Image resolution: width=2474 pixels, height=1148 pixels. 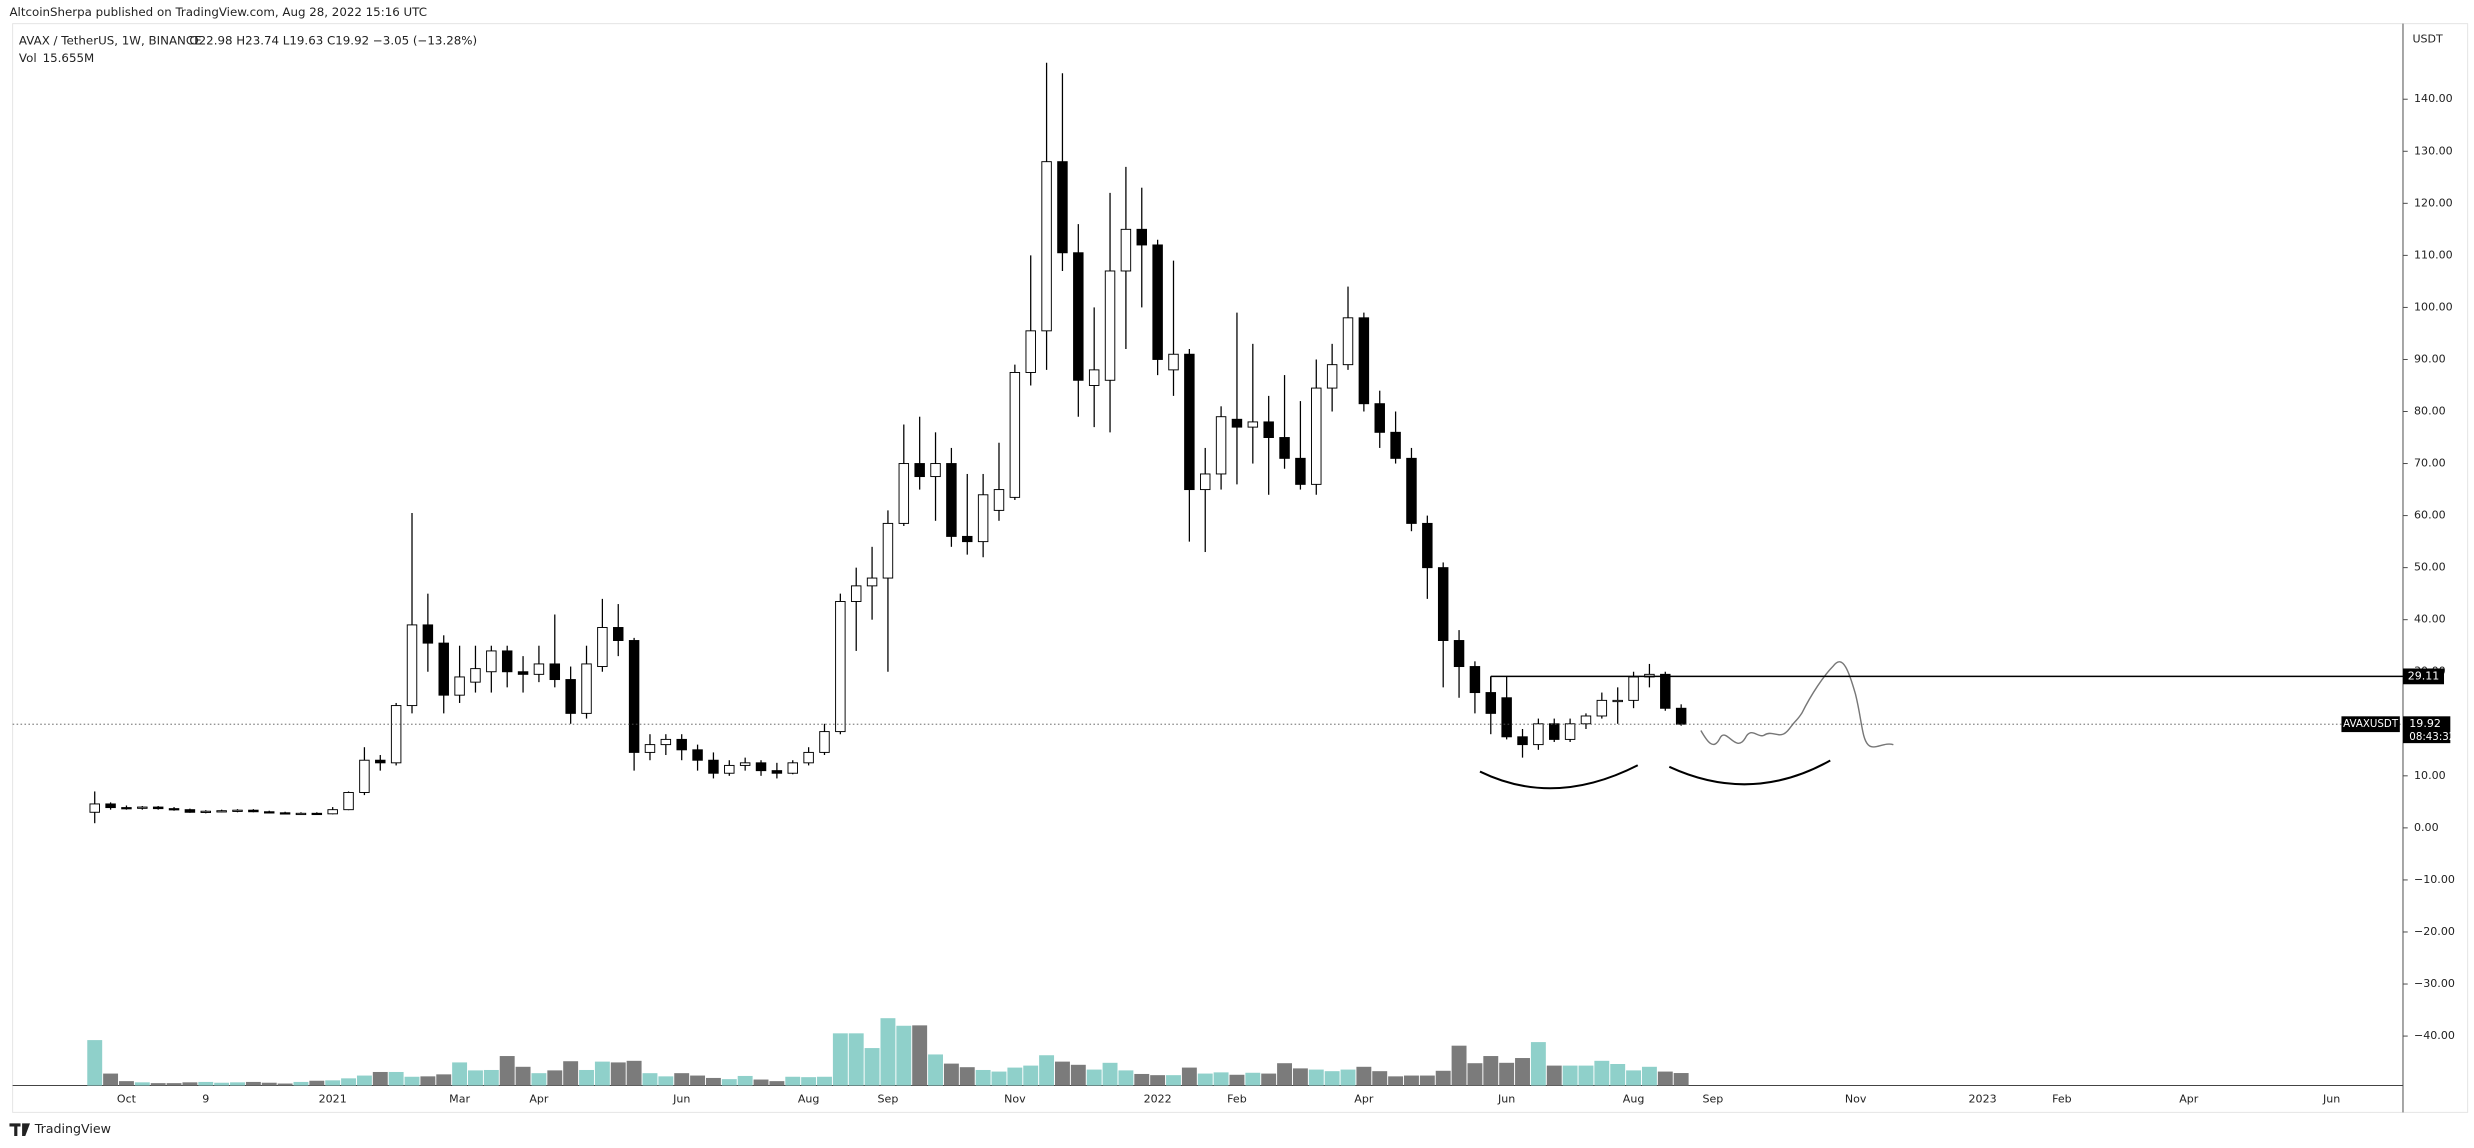 What do you see at coordinates (2426, 827) in the screenshot?
I see `y-tick-label: 0.00` at bounding box center [2426, 827].